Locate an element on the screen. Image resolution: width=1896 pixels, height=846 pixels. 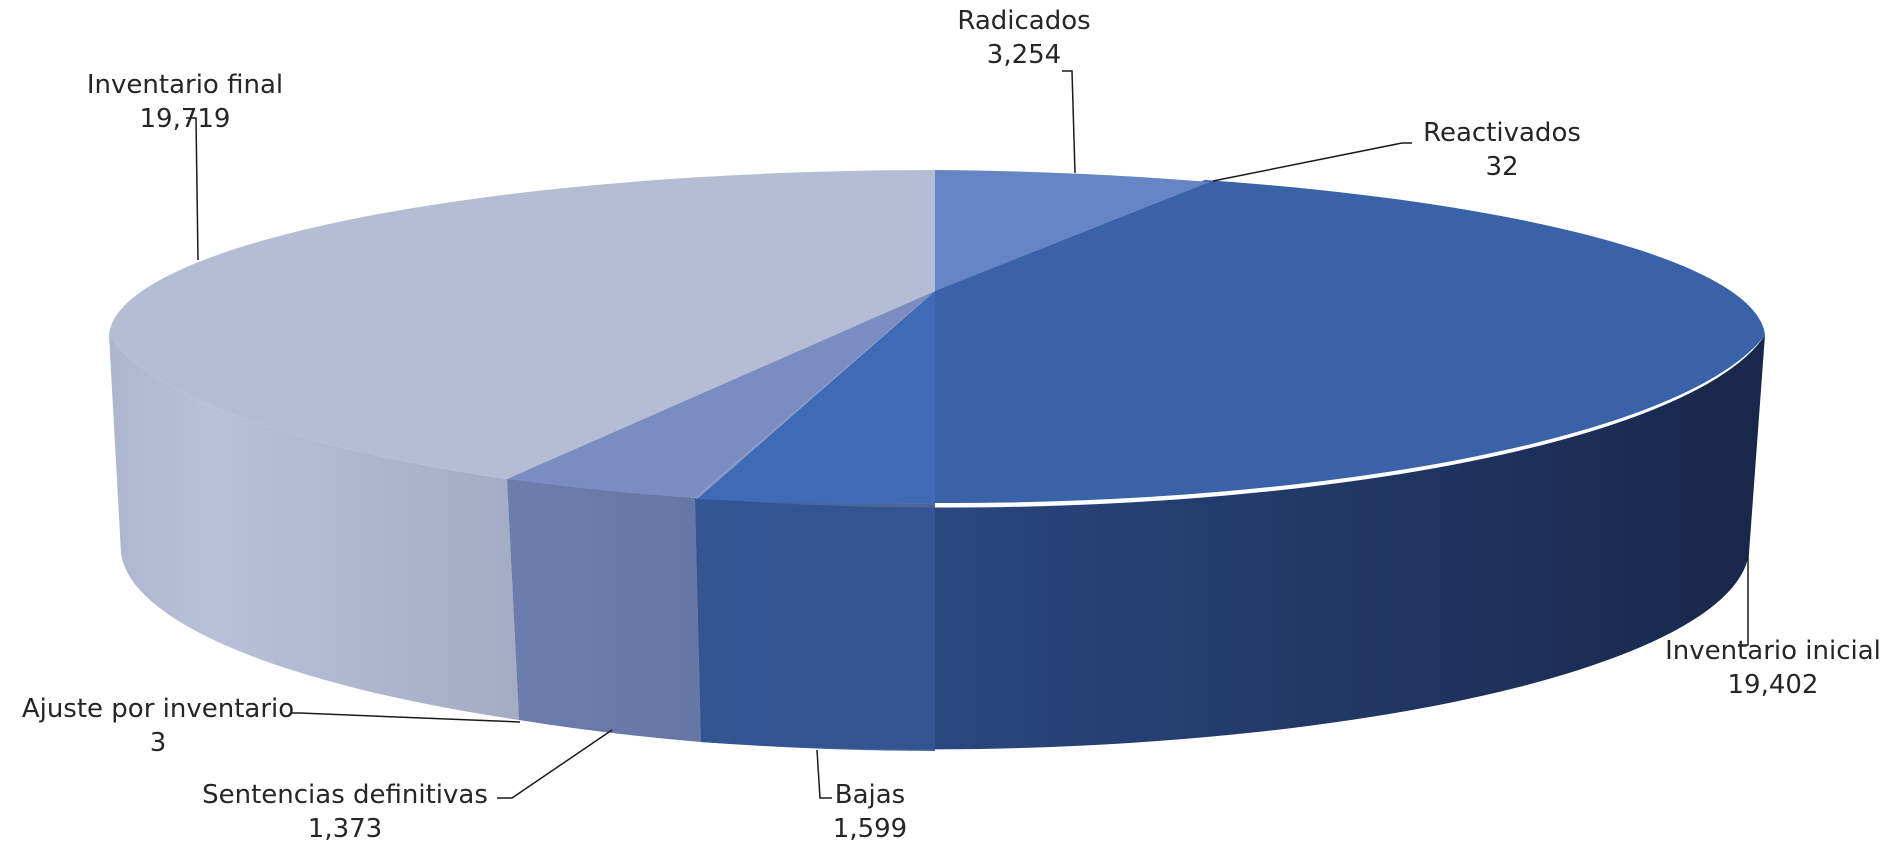
label-inventario-final-value: 19,719 is located at coordinates (185, 119).